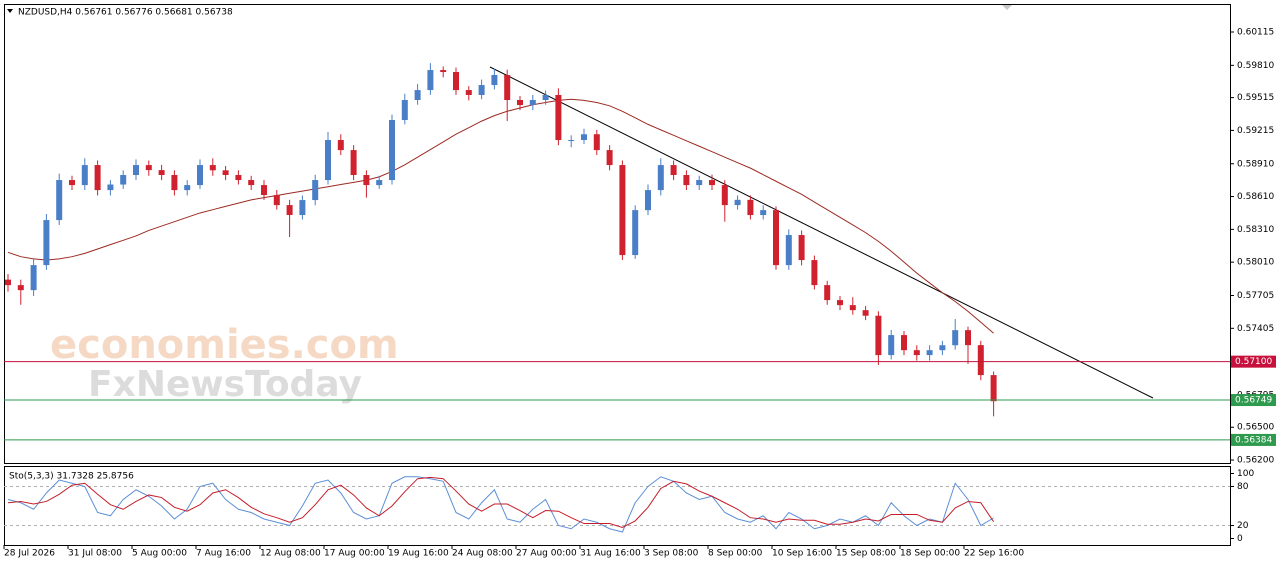 This screenshot has height=567, width=1280. I want to click on y-tick-label: 0, so click(1240, 539).